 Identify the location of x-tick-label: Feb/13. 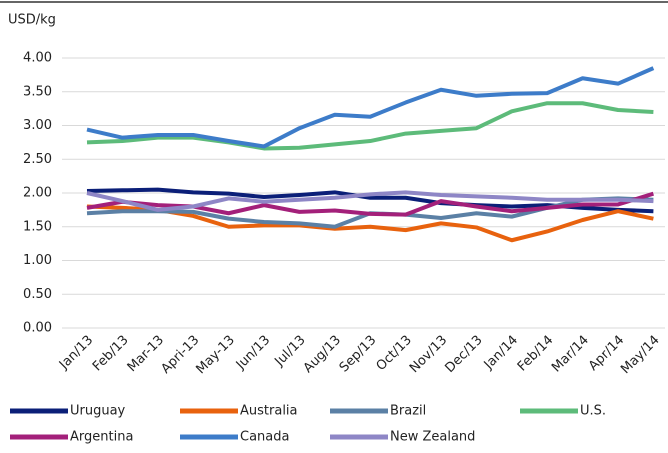
(111, 354).